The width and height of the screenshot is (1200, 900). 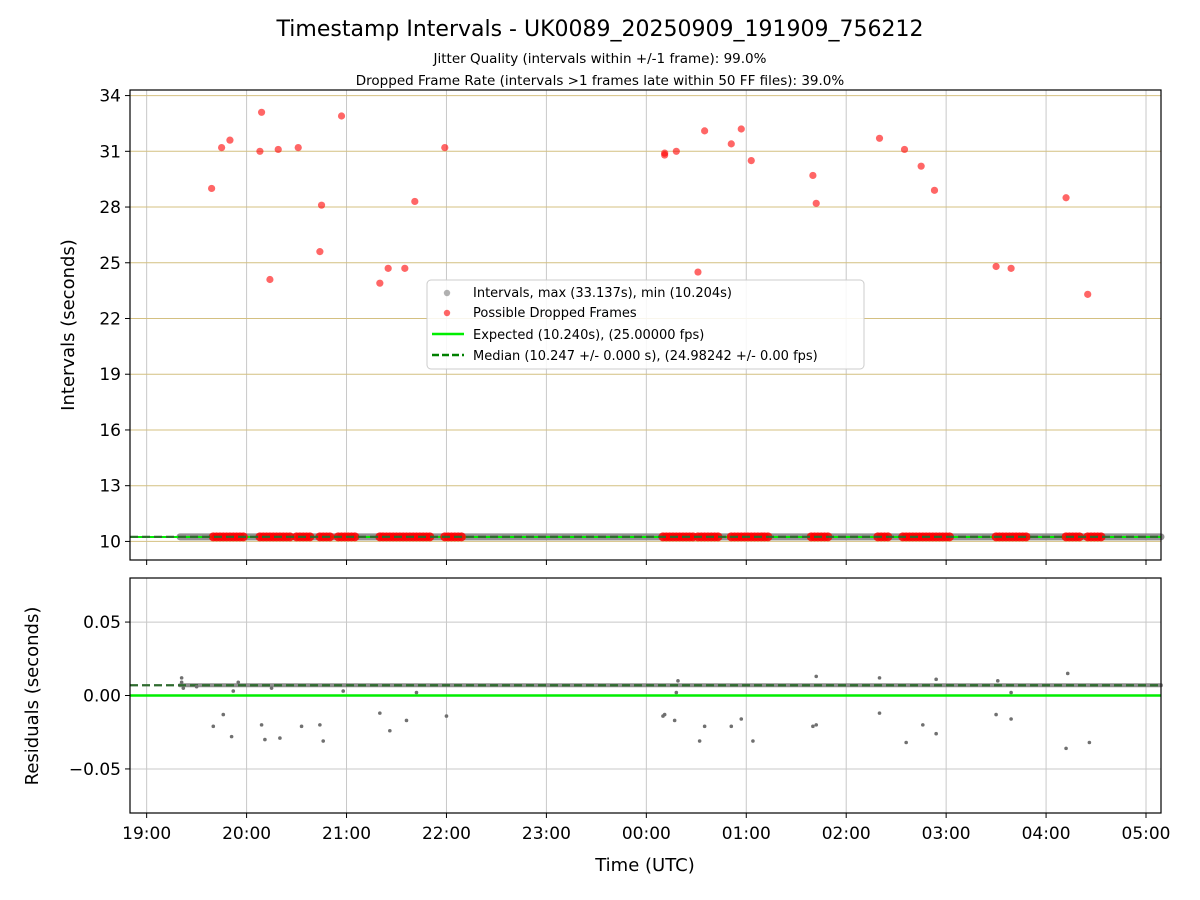 I want to click on x-tick-label: 00:00, so click(x=646, y=834).